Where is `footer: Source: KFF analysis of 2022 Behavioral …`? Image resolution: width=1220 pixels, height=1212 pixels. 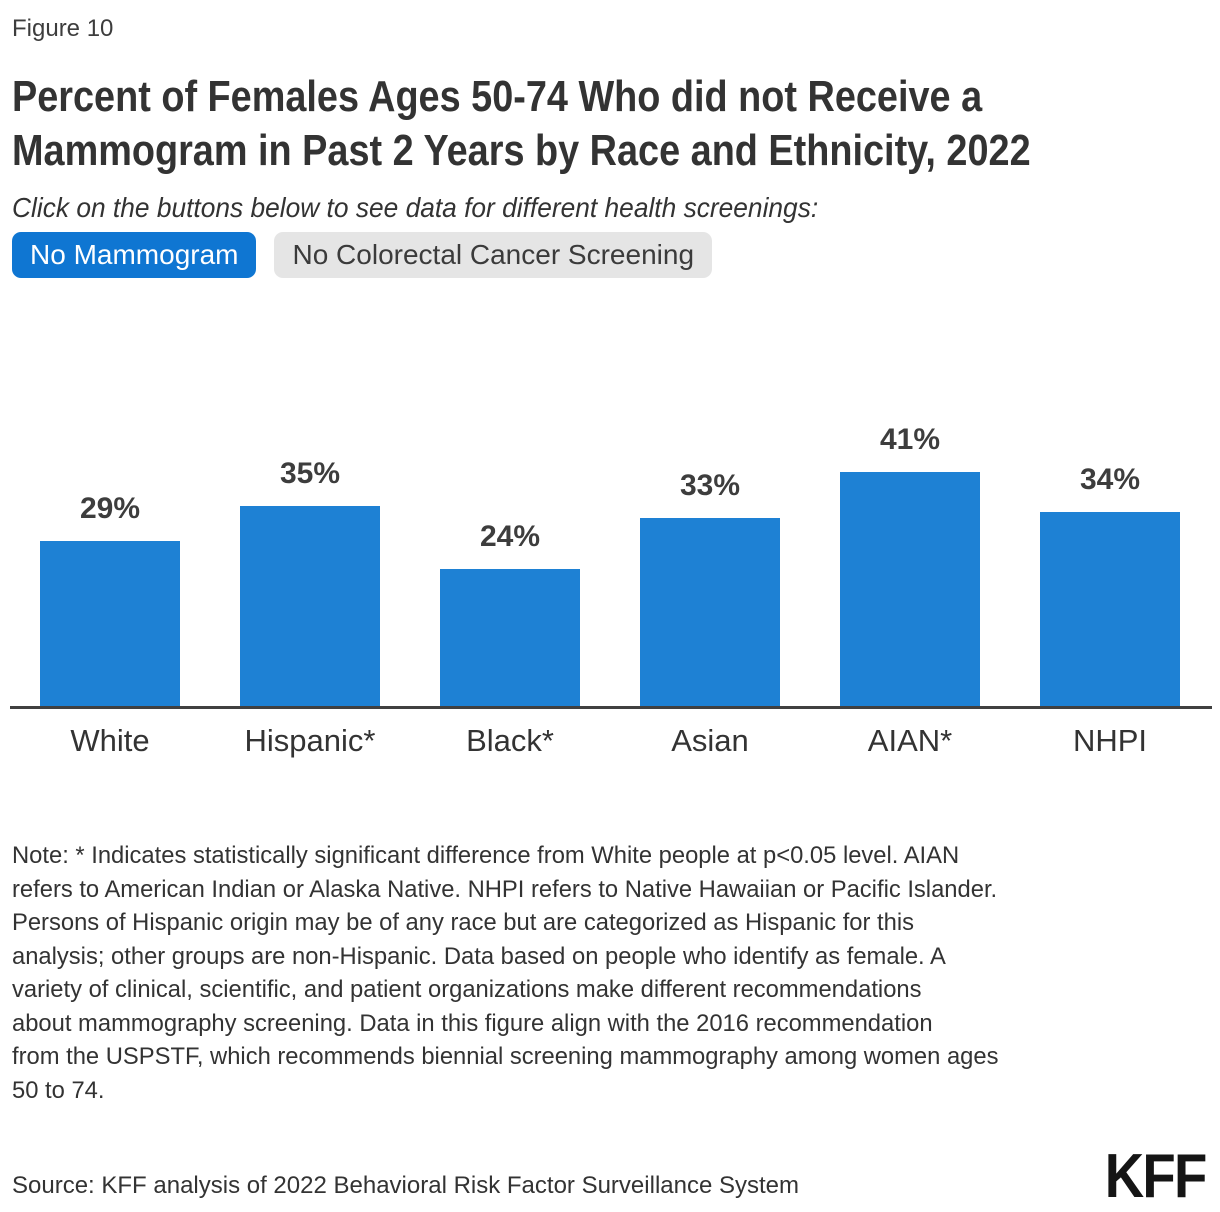 footer: Source: KFF analysis of 2022 Behavioral … is located at coordinates (610, 1176).